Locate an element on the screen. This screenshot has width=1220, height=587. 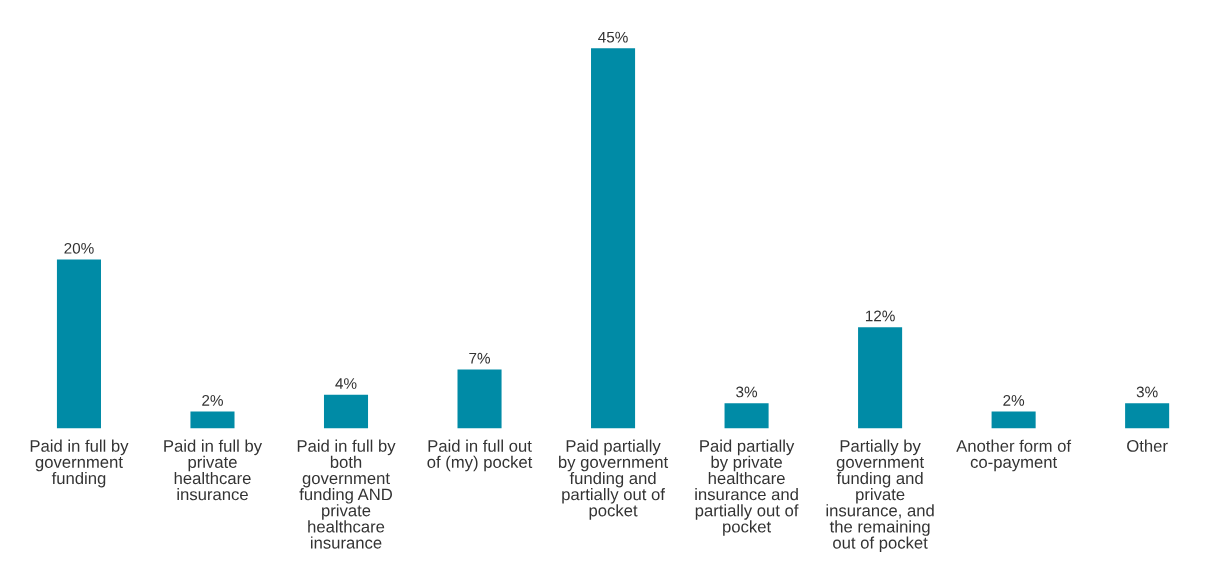
data-label: 12% is located at coordinates (880, 316).